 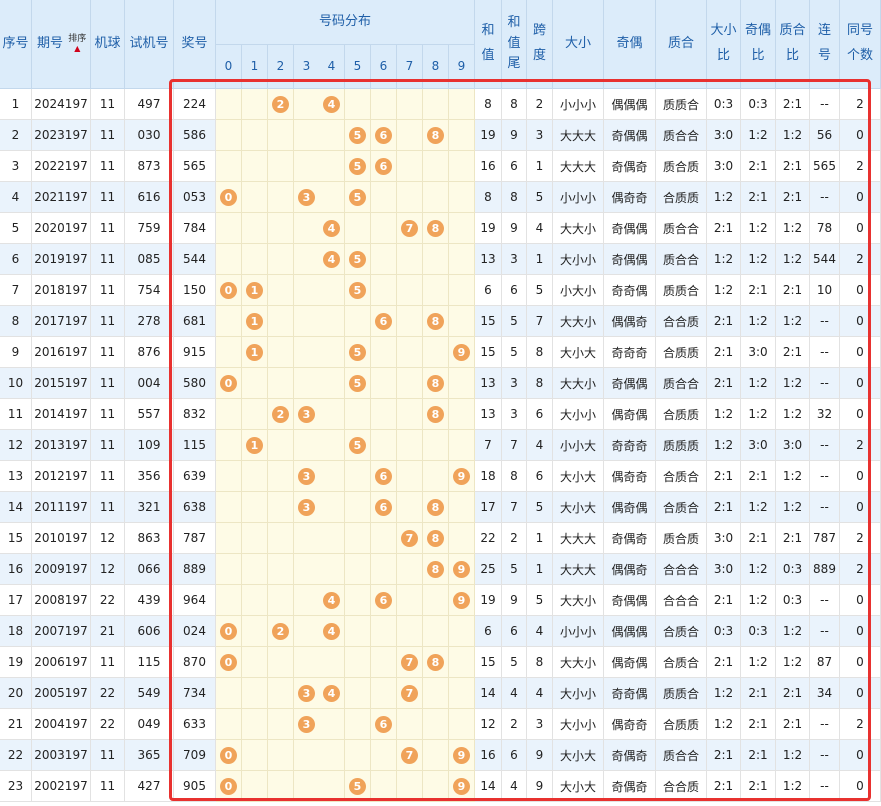 I want to click on number-ball: 1, so click(x=254, y=445).